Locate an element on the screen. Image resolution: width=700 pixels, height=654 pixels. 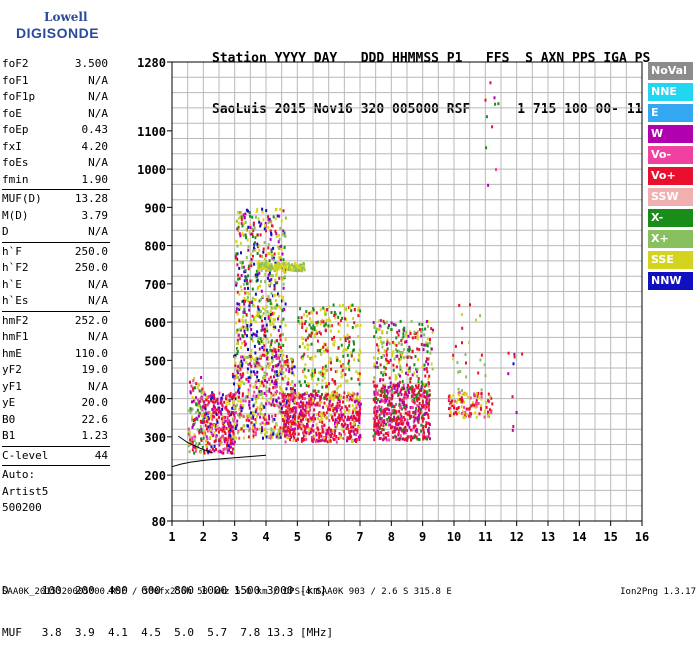
y-tick-label: 800 is located at coordinates (155, 247).